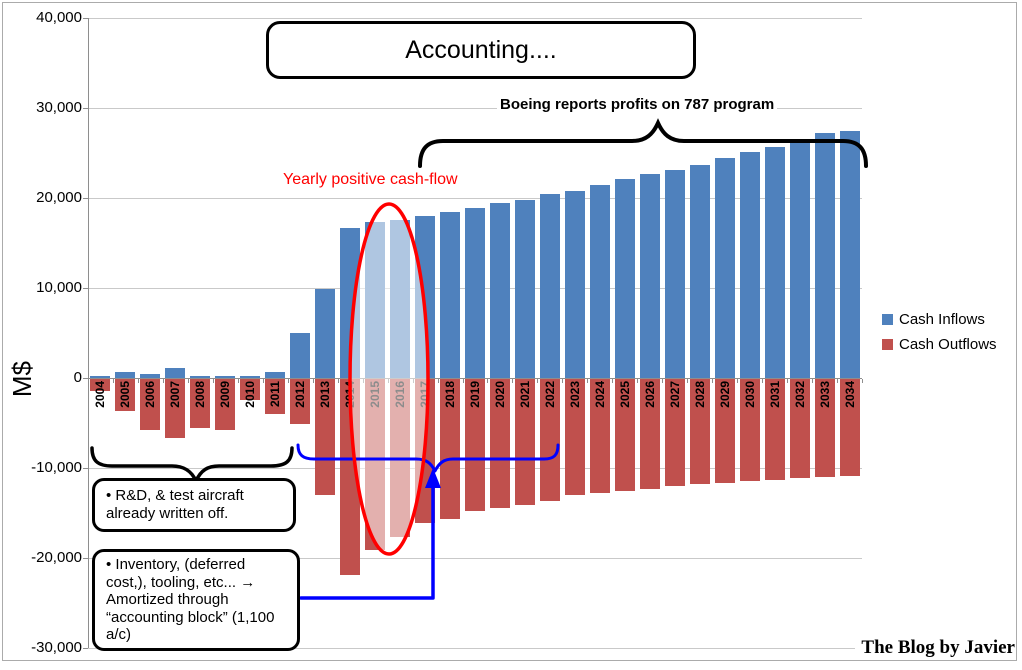 The height and width of the screenshot is (670, 1022). I want to click on x-axis-label-2026: 2026, so click(649, 394).